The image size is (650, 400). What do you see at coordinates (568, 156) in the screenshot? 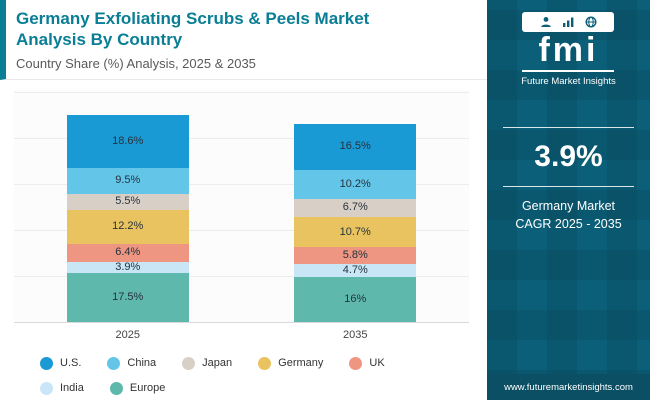
I see `cagr-value: 3.9%` at bounding box center [568, 156].